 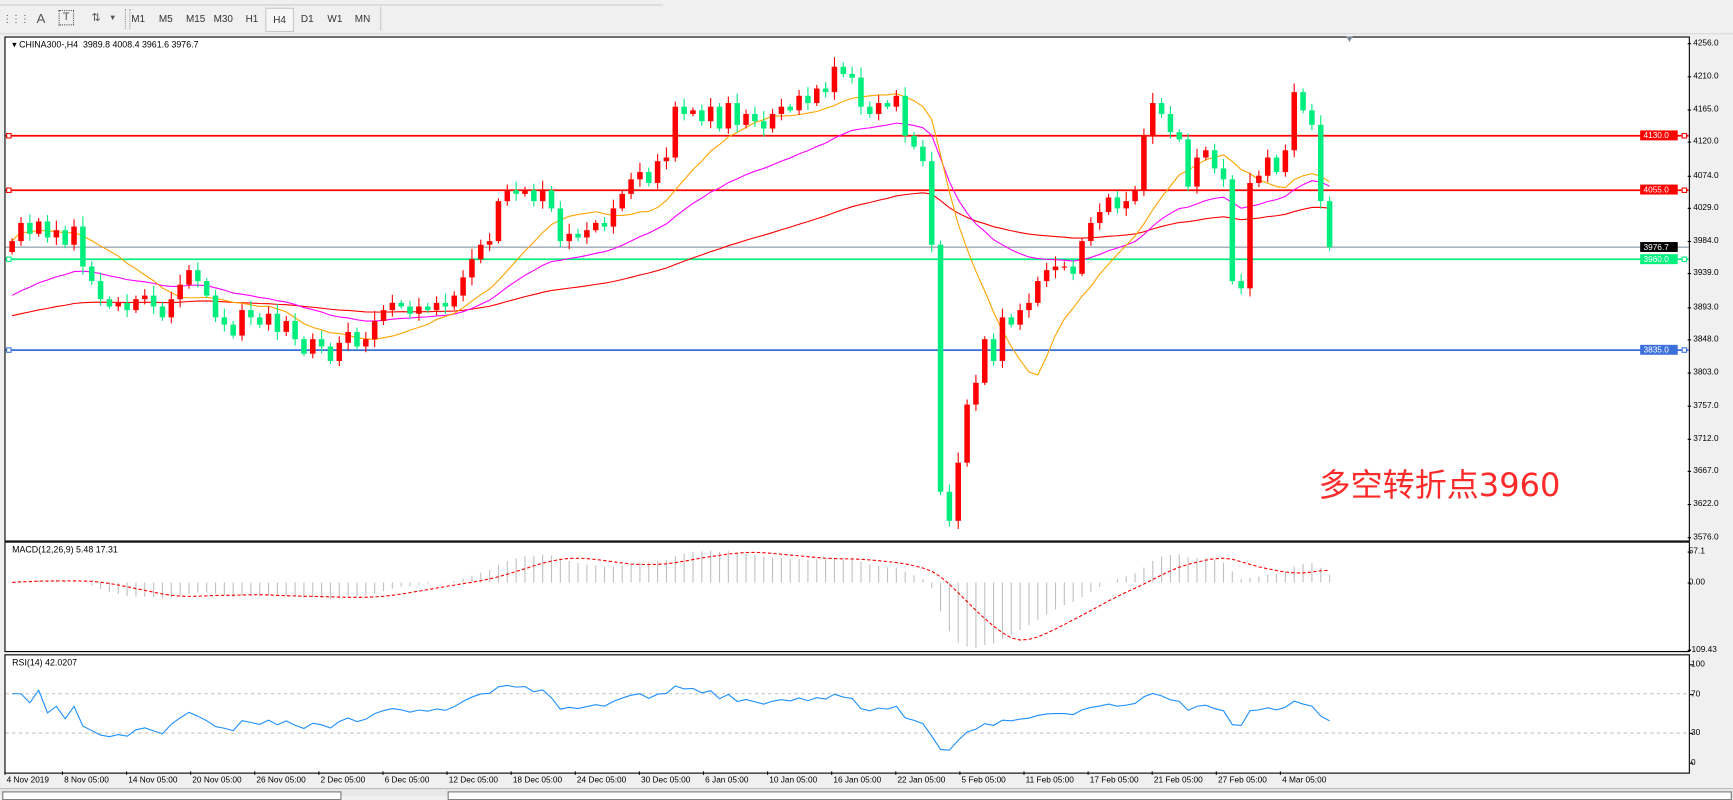 I want to click on price-tick: 3939.0, so click(x=1703, y=273).